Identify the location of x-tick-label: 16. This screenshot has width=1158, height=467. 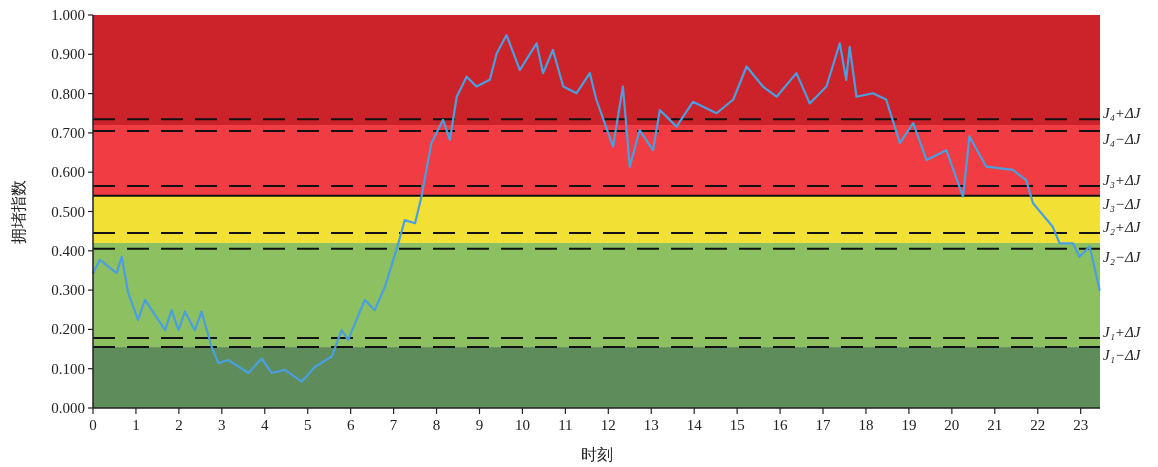
(780, 425).